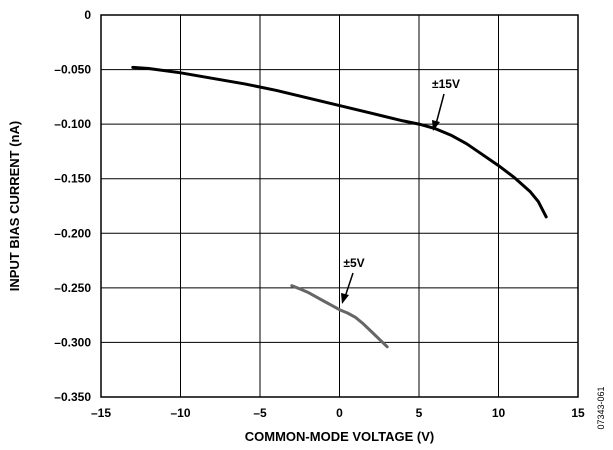 The height and width of the screenshot is (450, 613). Describe the element at coordinates (499, 413) in the screenshot. I see `x-tick-label: 10` at that location.